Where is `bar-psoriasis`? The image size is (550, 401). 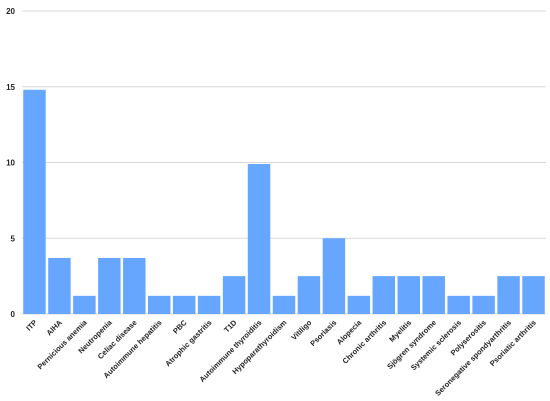 bar-psoriasis is located at coordinates (334, 276).